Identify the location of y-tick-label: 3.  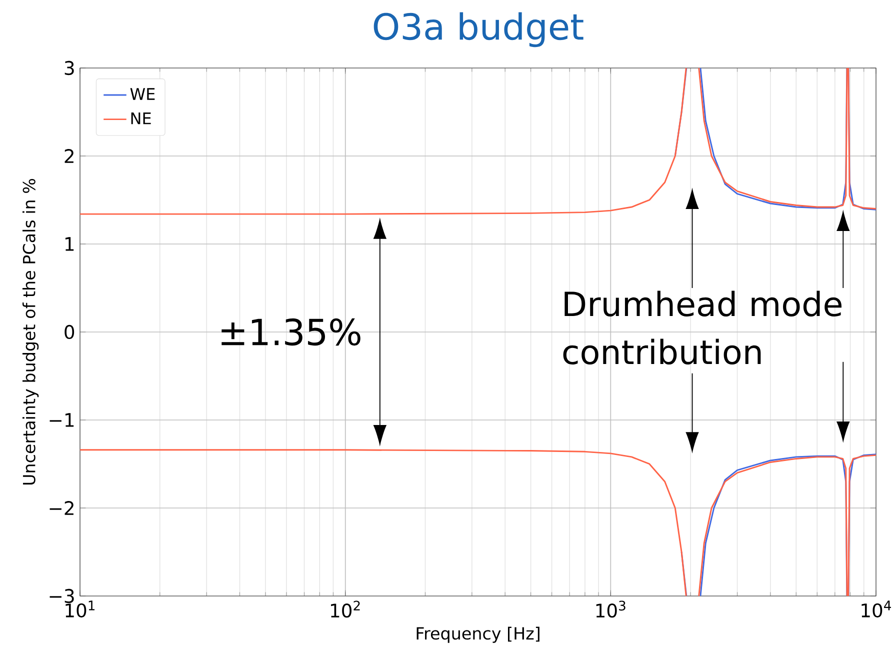
(69, 68).